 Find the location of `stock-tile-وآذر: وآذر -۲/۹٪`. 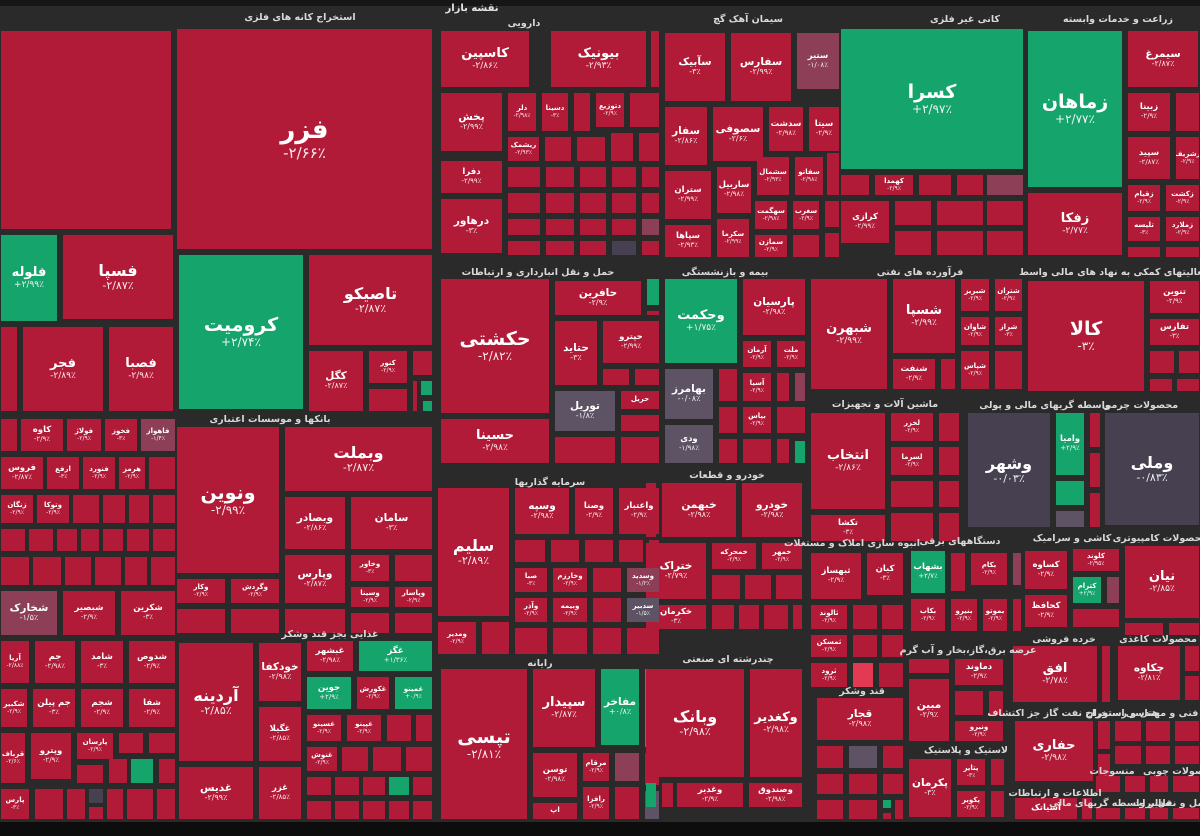

stock-tile-وآذر: وآذر -۲/۹٪ is located at coordinates (531, 610).